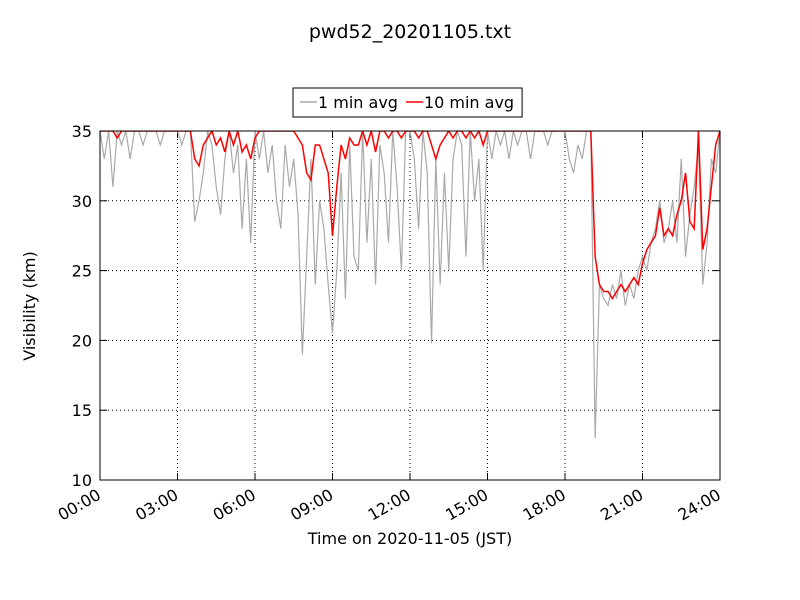 This screenshot has height=600, width=800. I want to click on x-axis-label: Time on 2020-11-05 (JST), so click(409, 538).